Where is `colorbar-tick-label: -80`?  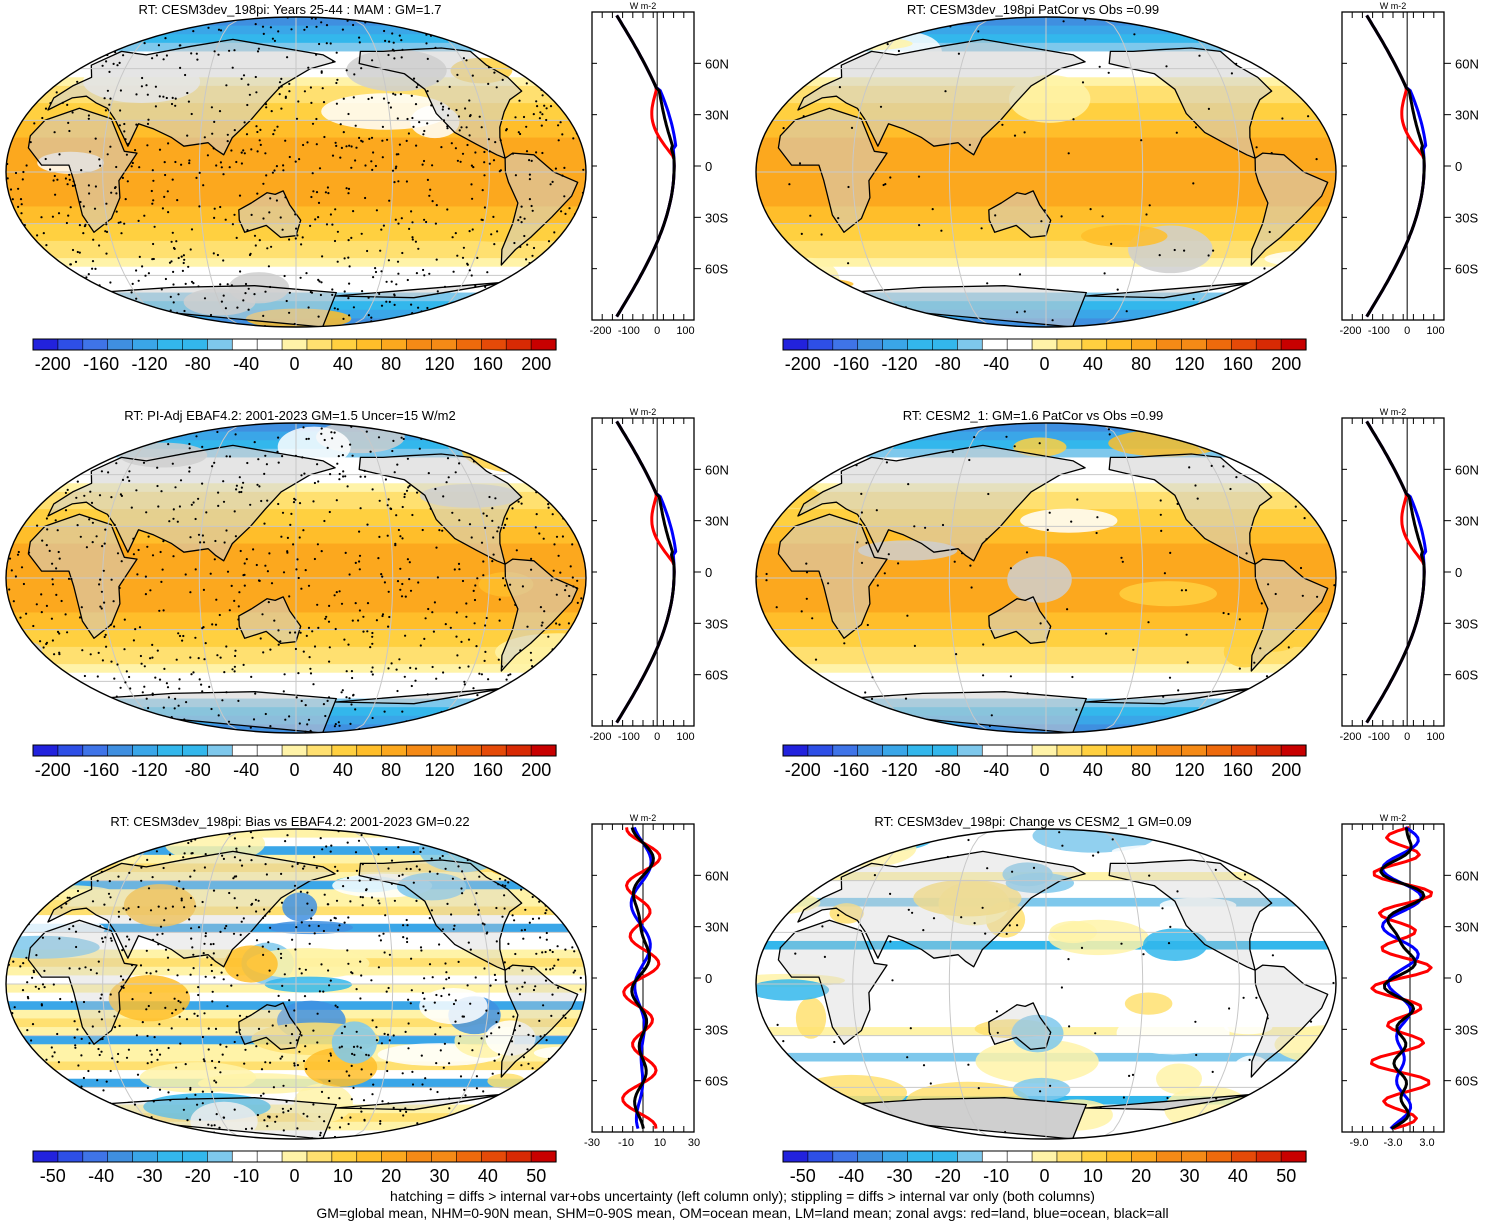
colorbar-tick-label: -80 is located at coordinates (198, 364).